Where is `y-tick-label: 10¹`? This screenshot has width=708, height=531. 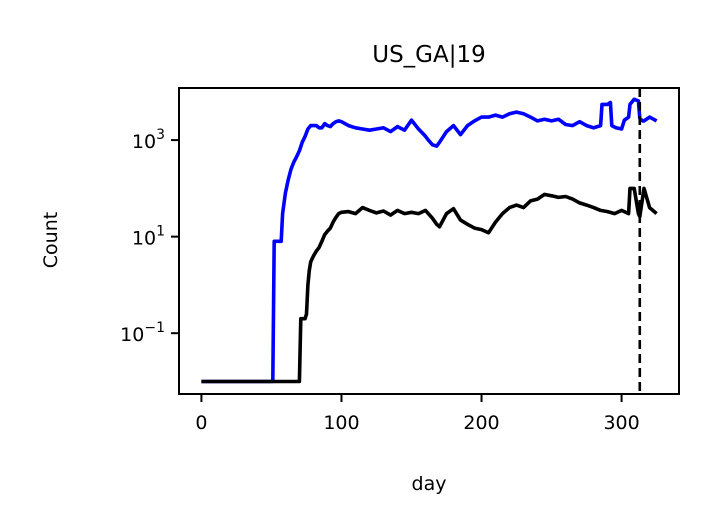
y-tick-label: 10¹ is located at coordinates (148, 237).